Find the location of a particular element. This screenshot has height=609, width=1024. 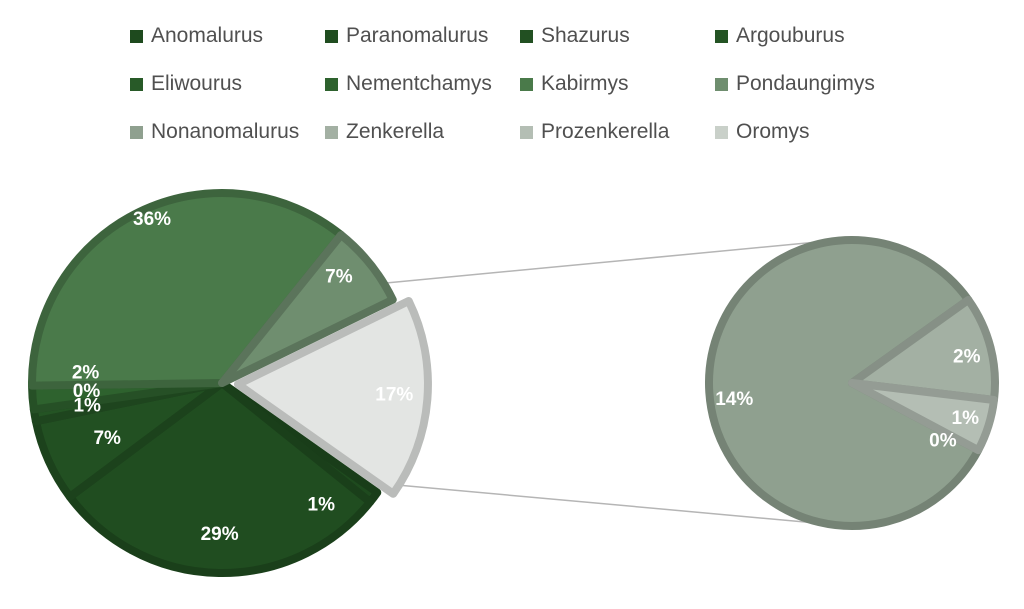

legend-item-anomalurus: Anomalurus is located at coordinates (196, 36).